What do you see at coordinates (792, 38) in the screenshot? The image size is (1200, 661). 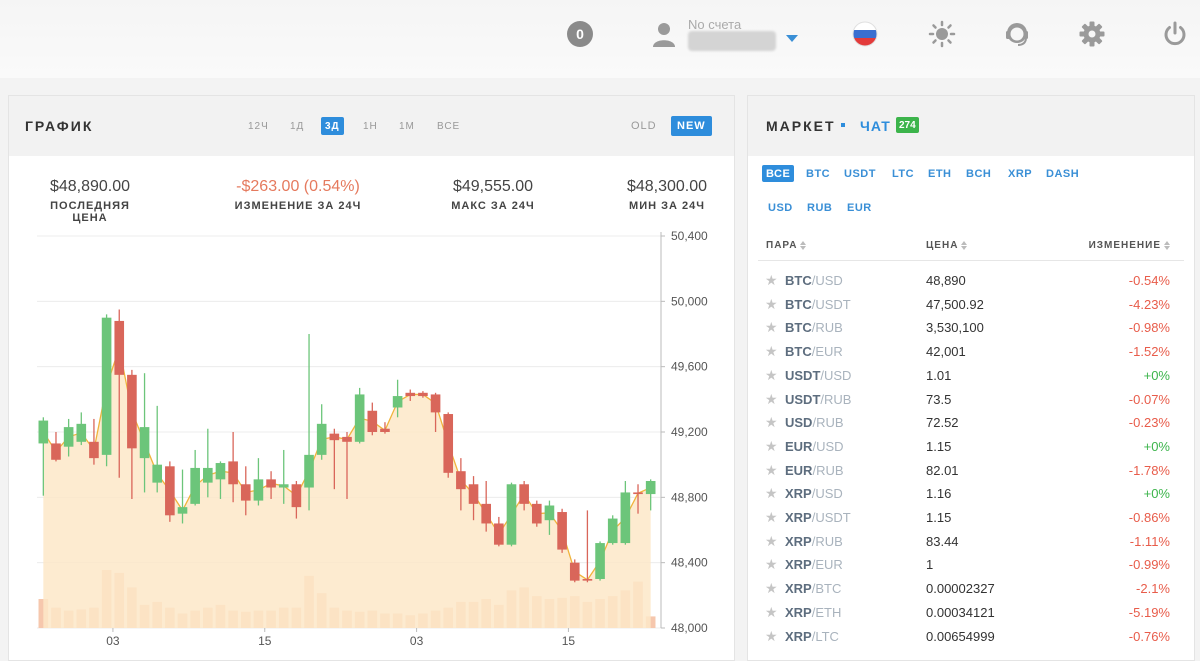 I see `account-dropdown-chevron-icon` at bounding box center [792, 38].